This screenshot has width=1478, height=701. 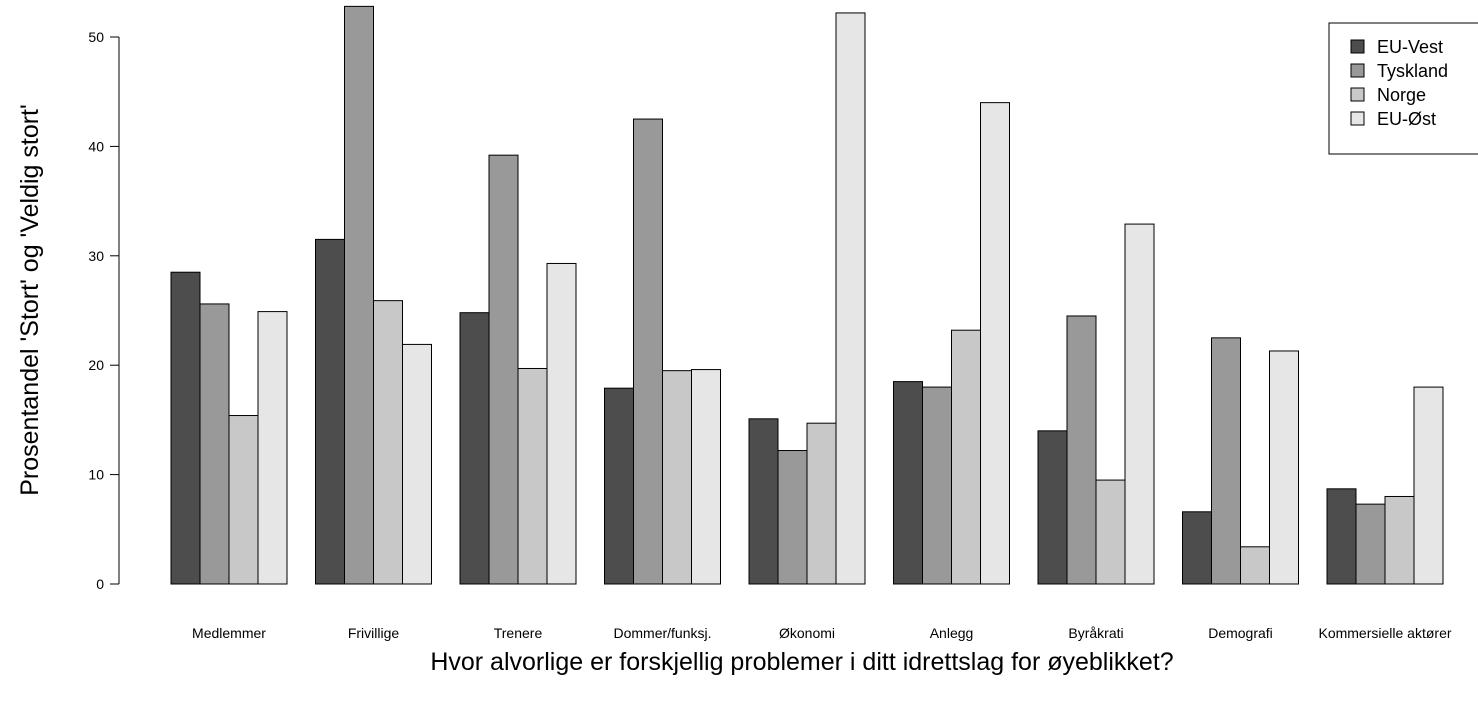 I want to click on category-label: Økonomi, so click(x=807, y=633).